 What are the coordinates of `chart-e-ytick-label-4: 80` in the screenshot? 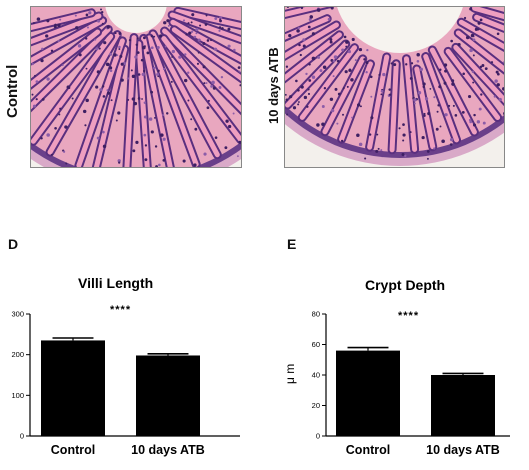 It's located at (316, 314).